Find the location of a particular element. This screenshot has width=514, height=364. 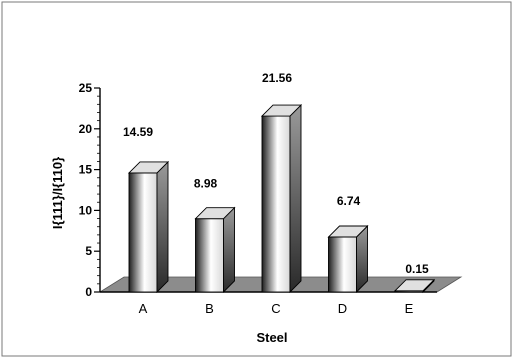

bar-e is located at coordinates (414, 286).